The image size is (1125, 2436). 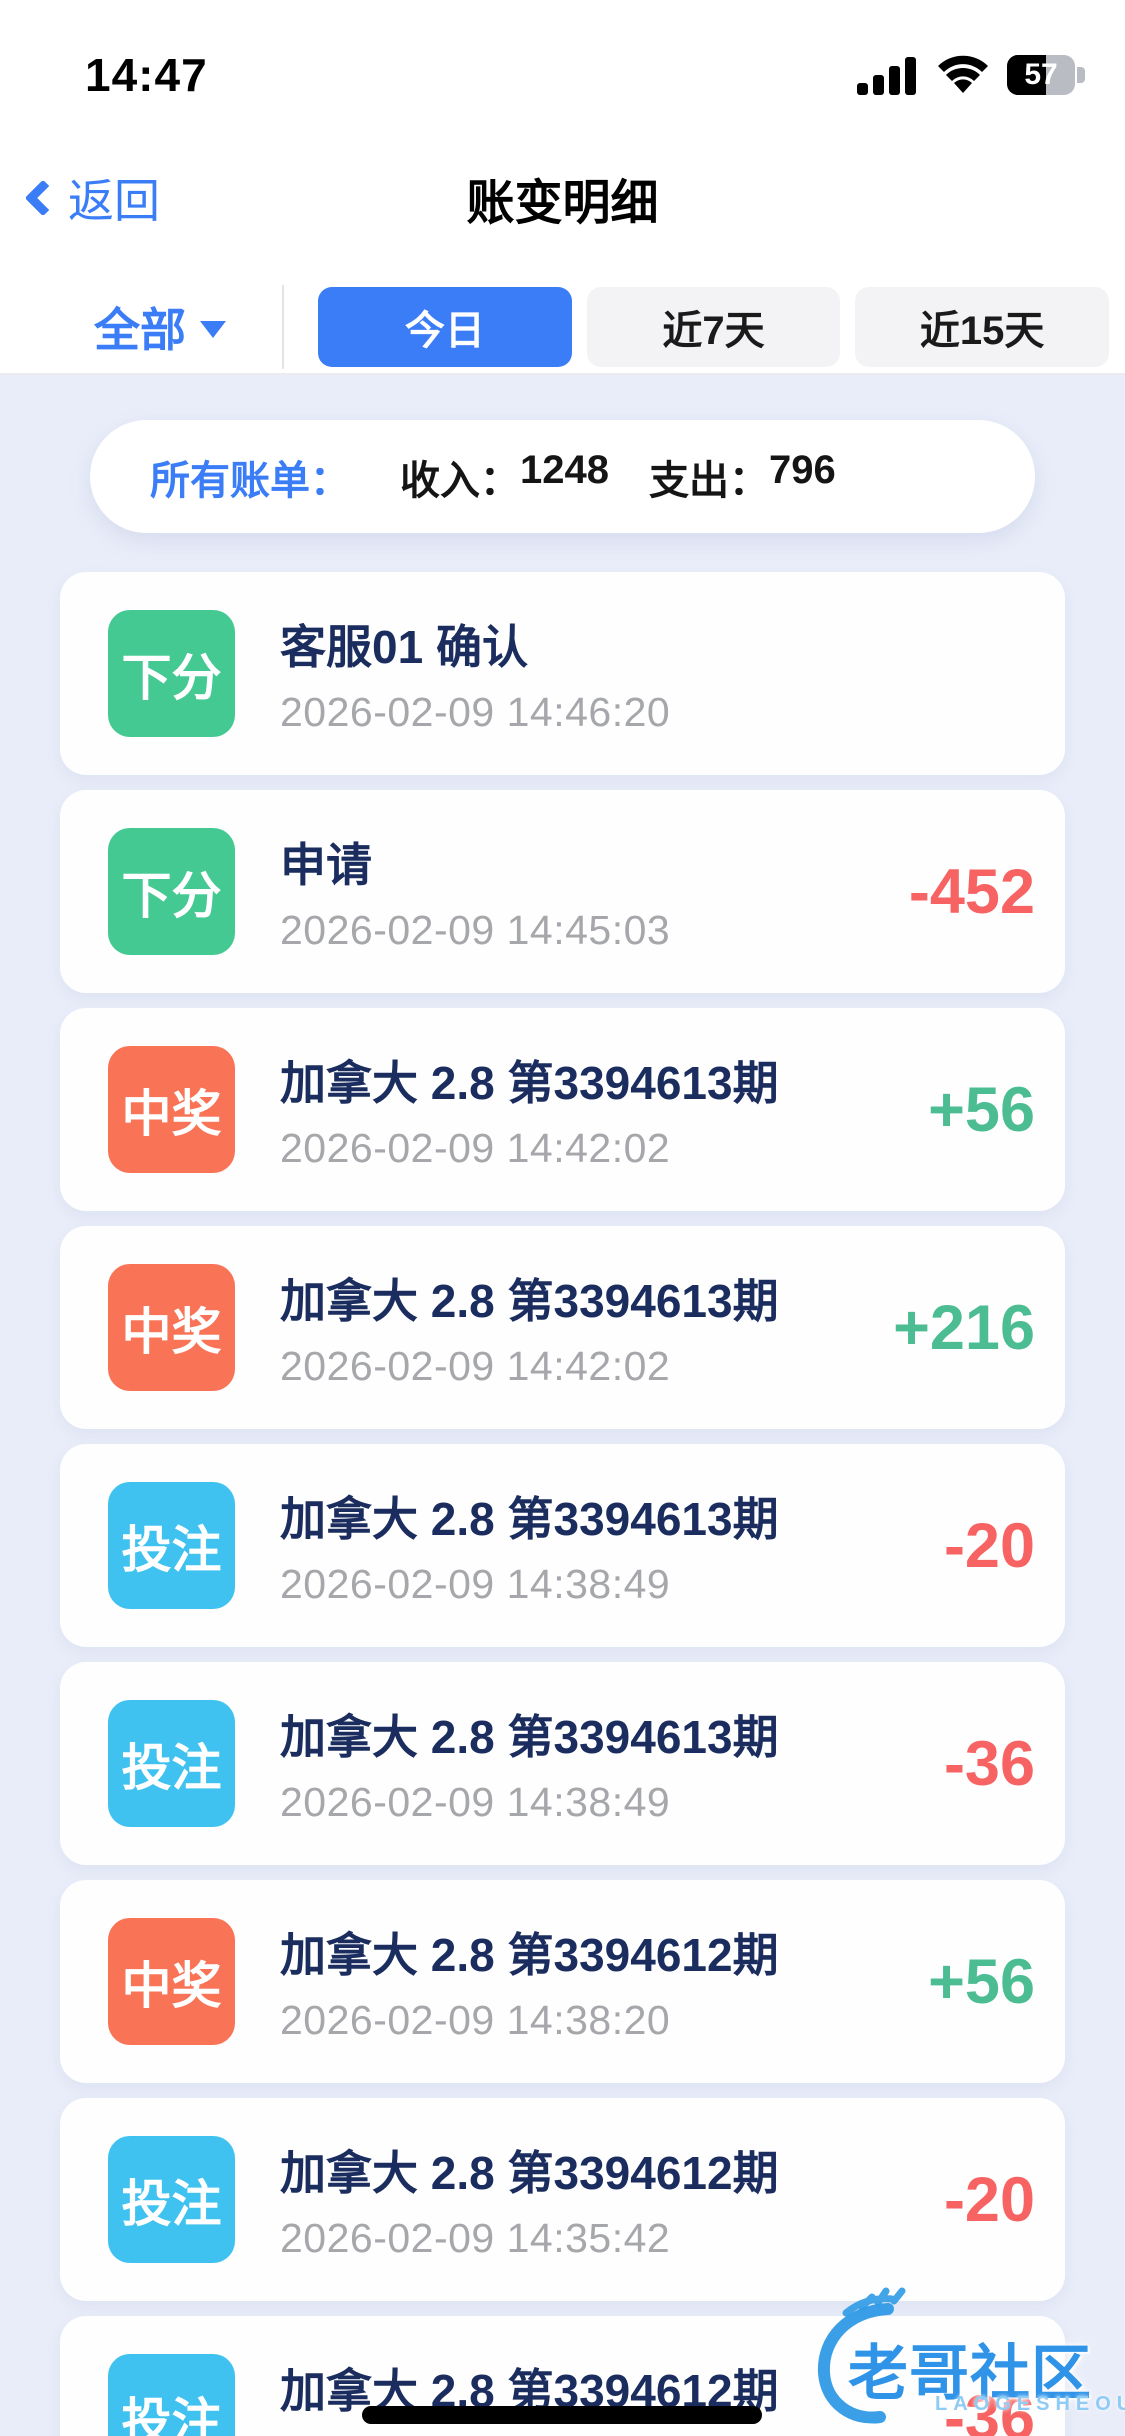 What do you see at coordinates (326, 865) in the screenshot?
I see `transaction-title: 申请` at bounding box center [326, 865].